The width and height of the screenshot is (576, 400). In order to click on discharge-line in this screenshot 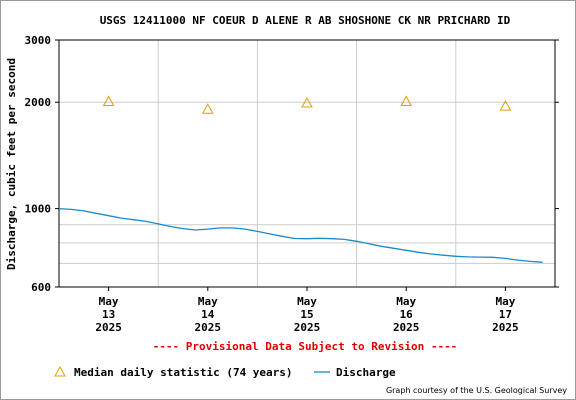, I will do `click(300, 235)`.